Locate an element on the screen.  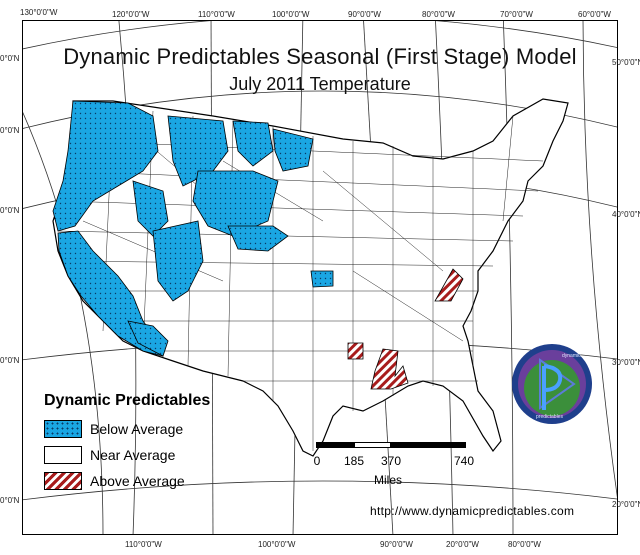
legend-swatch-near is located at coordinates (63, 455).